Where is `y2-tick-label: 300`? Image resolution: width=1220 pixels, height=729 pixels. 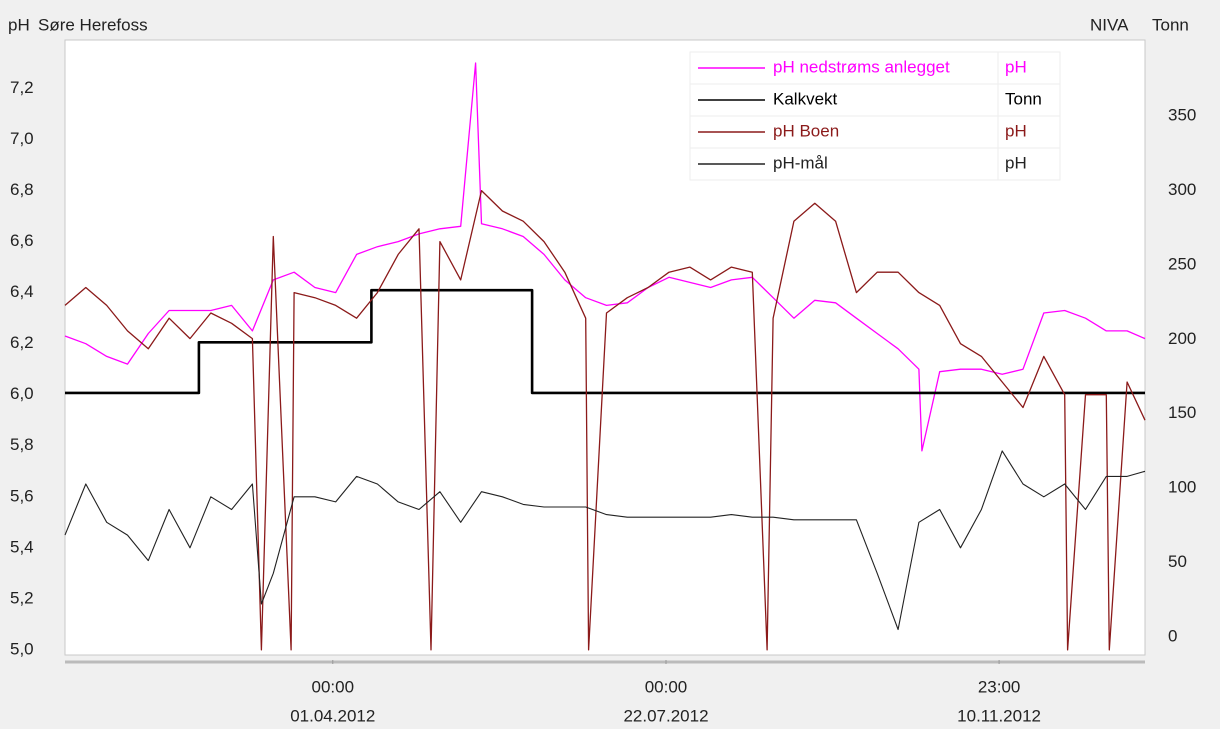
y2-tick-label: 300 is located at coordinates (1182, 189).